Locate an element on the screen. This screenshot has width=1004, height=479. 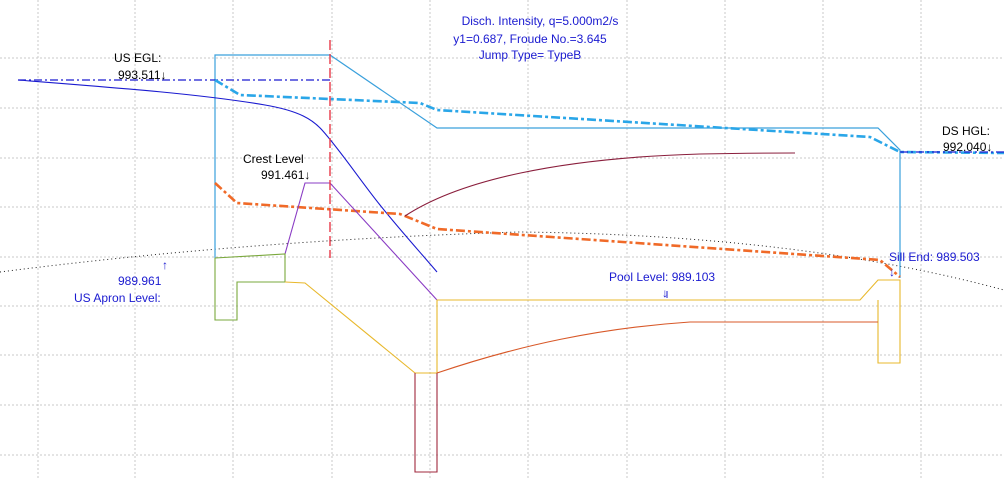
us-egl-number: 993.511 is located at coordinates (139, 75).